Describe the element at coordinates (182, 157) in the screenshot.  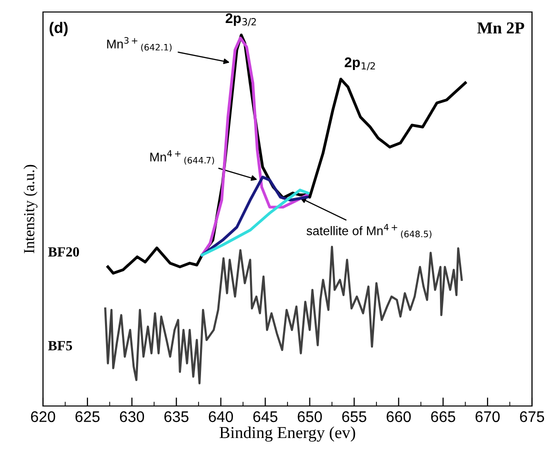
I see `annotation: Mn$^{4+}$$_{(644.7)}$` at that location.